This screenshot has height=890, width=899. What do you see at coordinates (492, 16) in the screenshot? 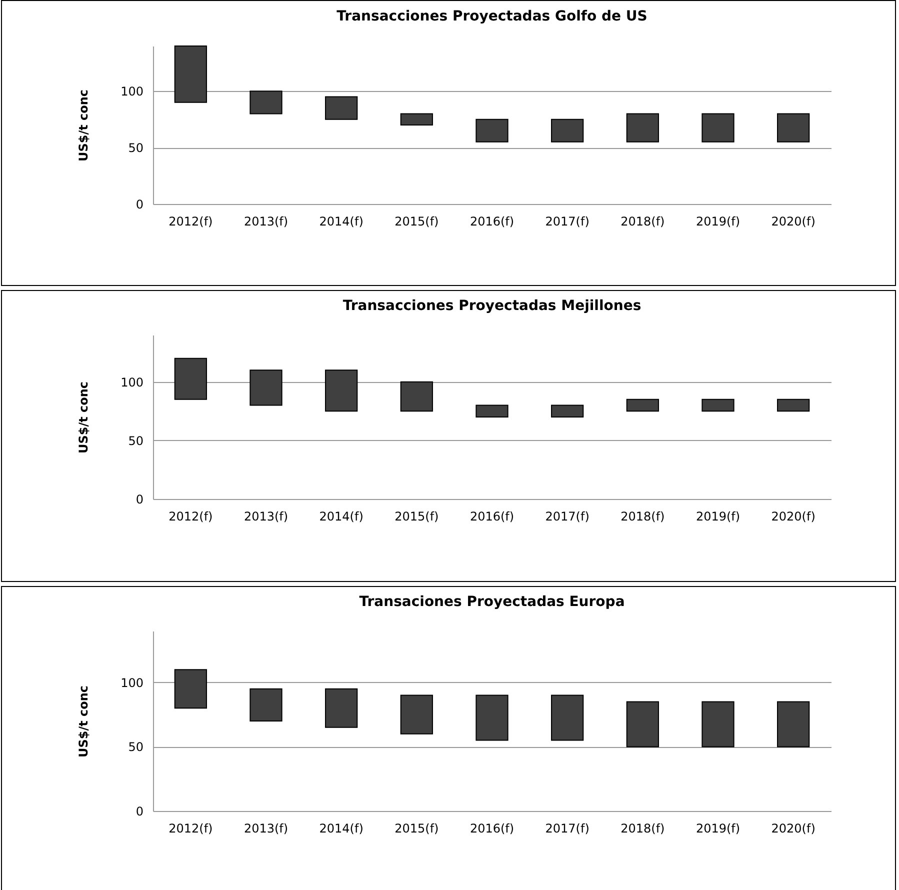
I see `chart-title: Transacciones Proyectadas Golfo de US` at bounding box center [492, 16].